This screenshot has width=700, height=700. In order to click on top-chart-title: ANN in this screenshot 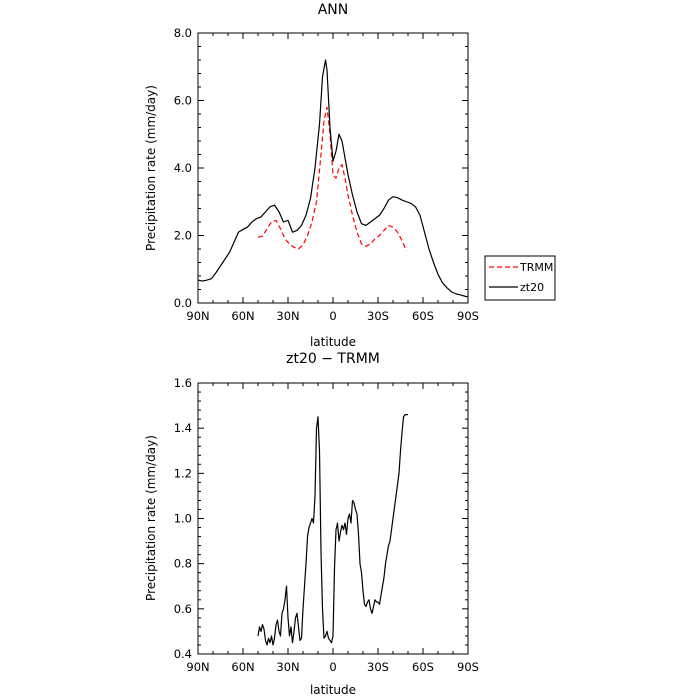, I will do `click(333, 10)`.